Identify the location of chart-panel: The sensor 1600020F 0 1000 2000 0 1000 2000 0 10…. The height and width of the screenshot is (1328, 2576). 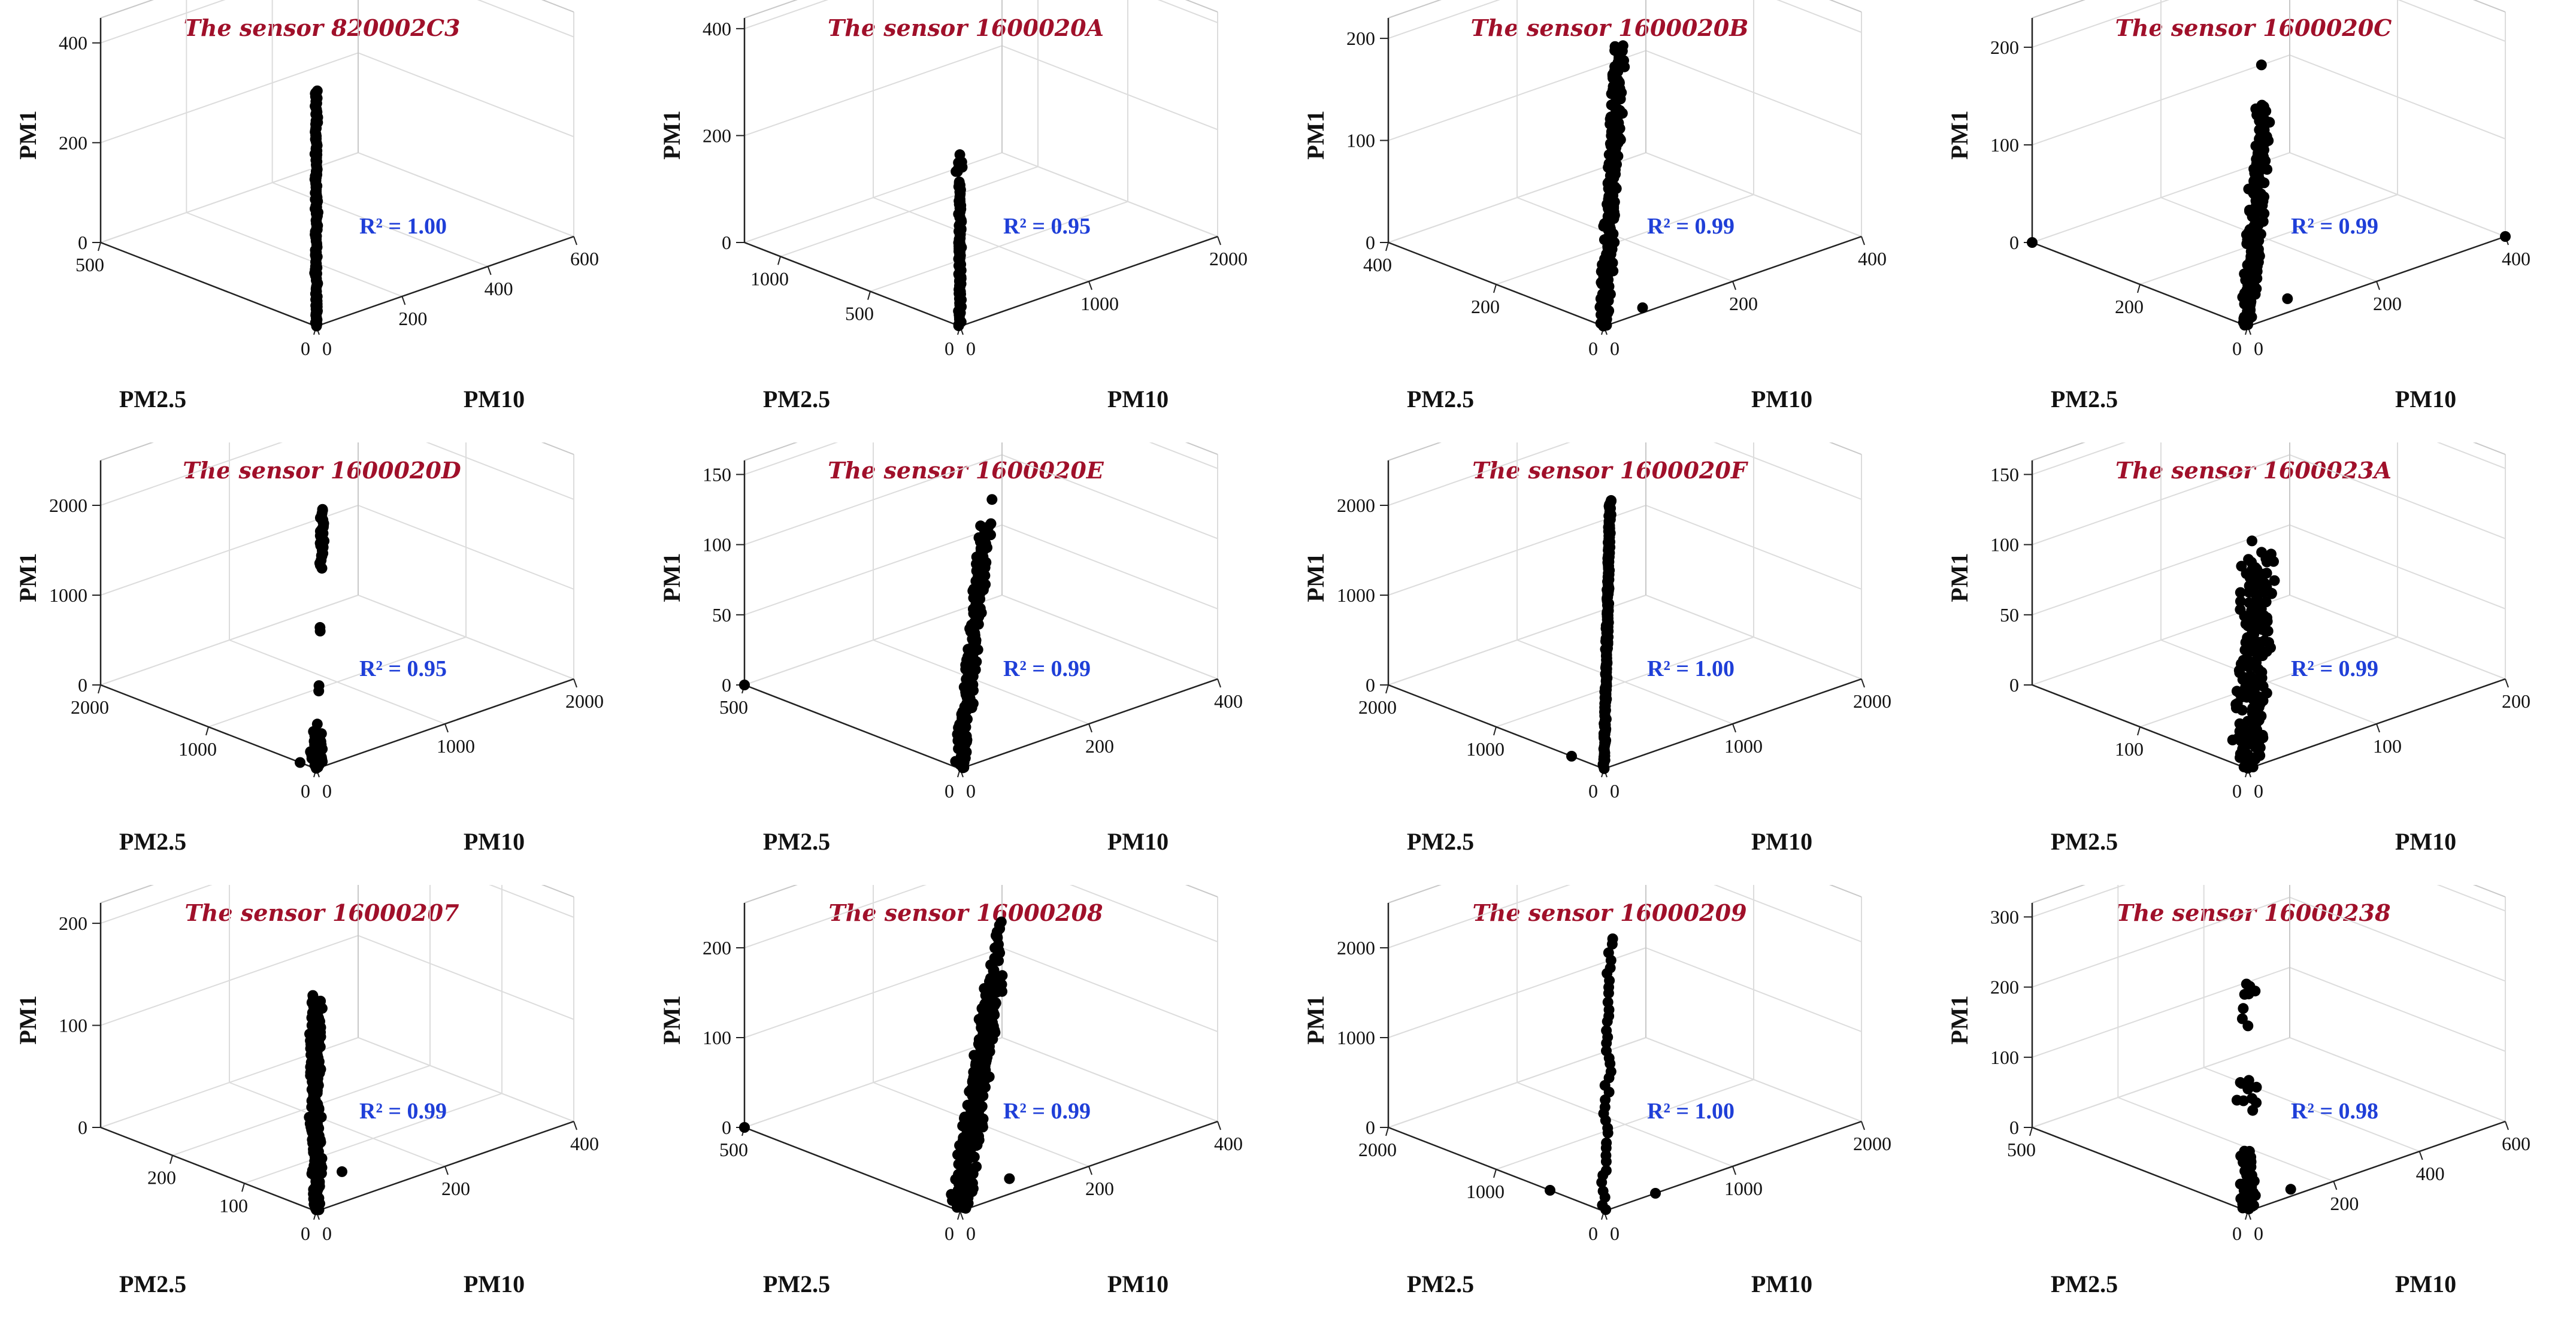
(1610, 663).